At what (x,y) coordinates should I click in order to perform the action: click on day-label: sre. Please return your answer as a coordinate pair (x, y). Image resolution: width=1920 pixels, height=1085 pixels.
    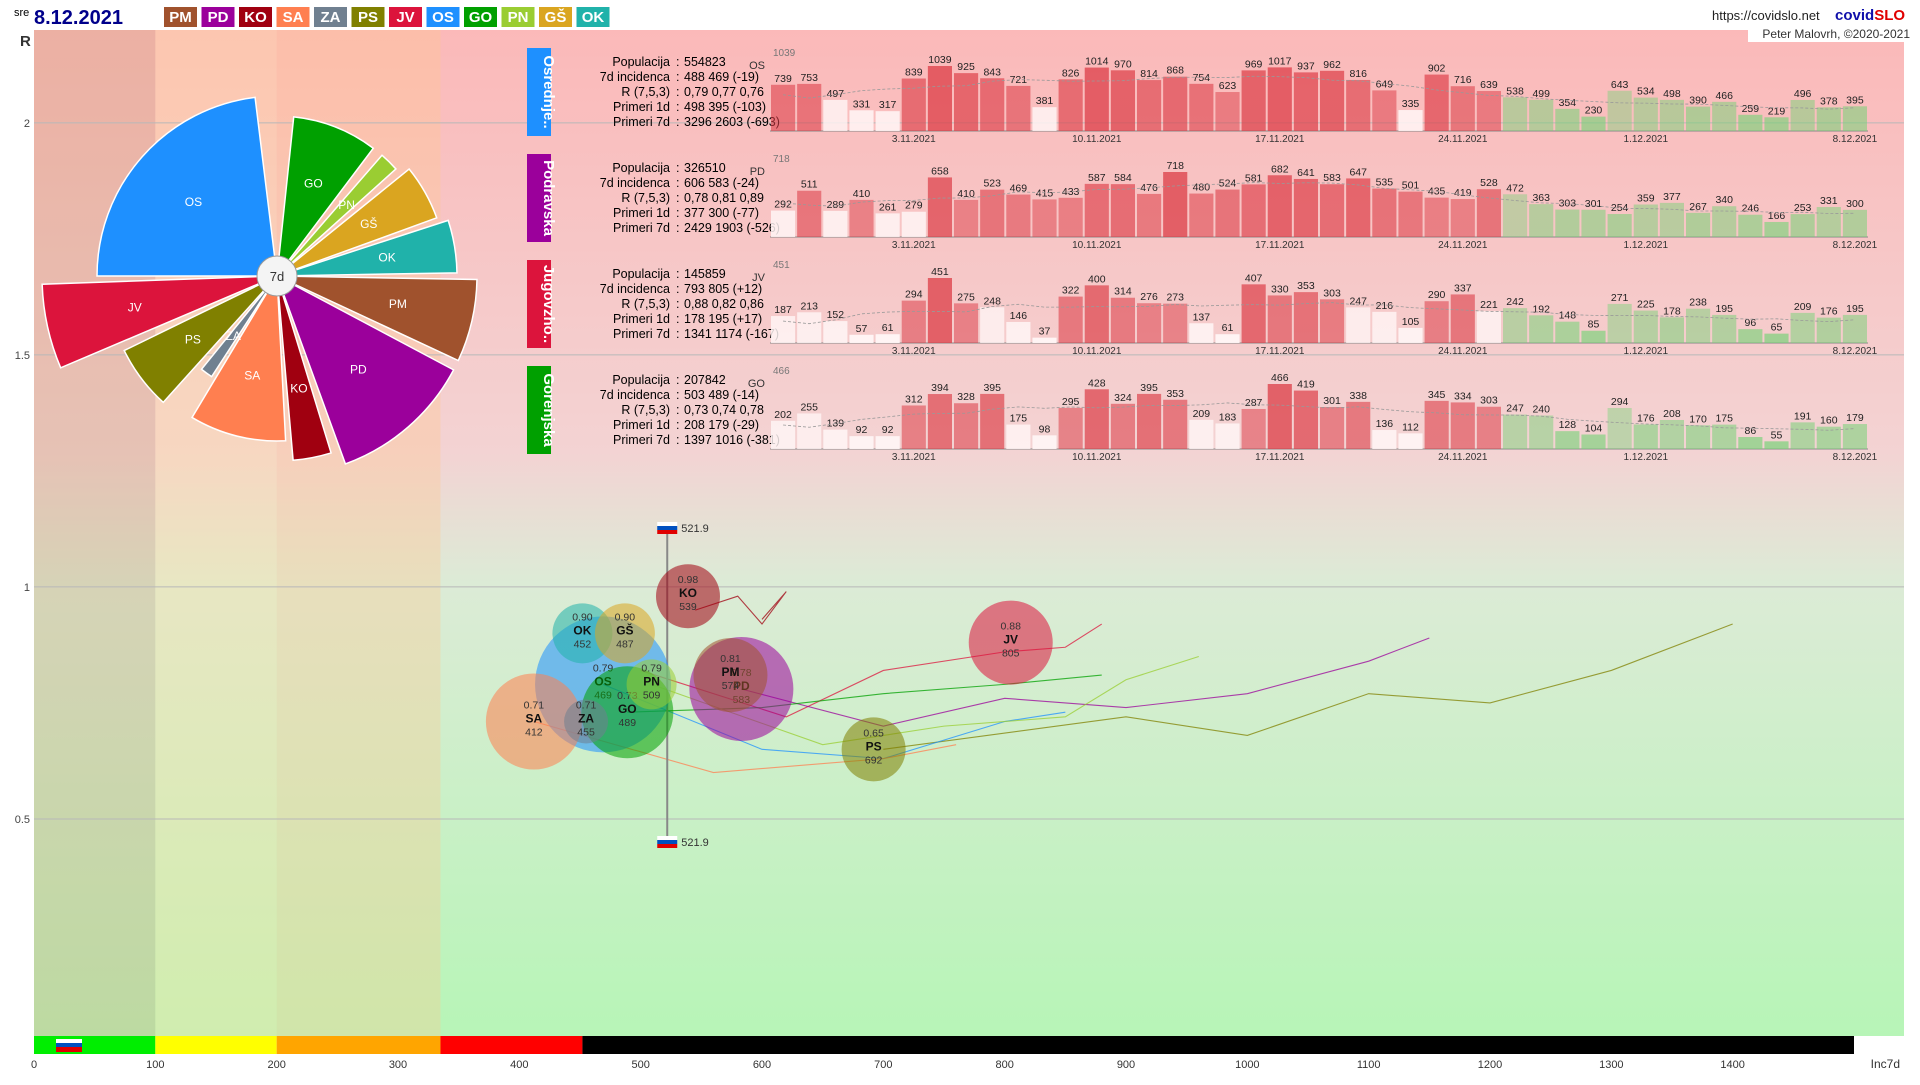
    Looking at the image, I should click on (21, 13).